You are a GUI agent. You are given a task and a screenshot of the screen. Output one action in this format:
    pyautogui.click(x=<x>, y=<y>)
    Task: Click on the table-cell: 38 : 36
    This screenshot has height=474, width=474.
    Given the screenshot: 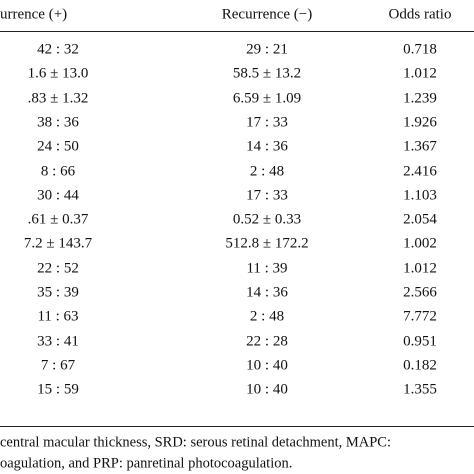 What is the action you would take?
    pyautogui.click(x=58, y=122)
    